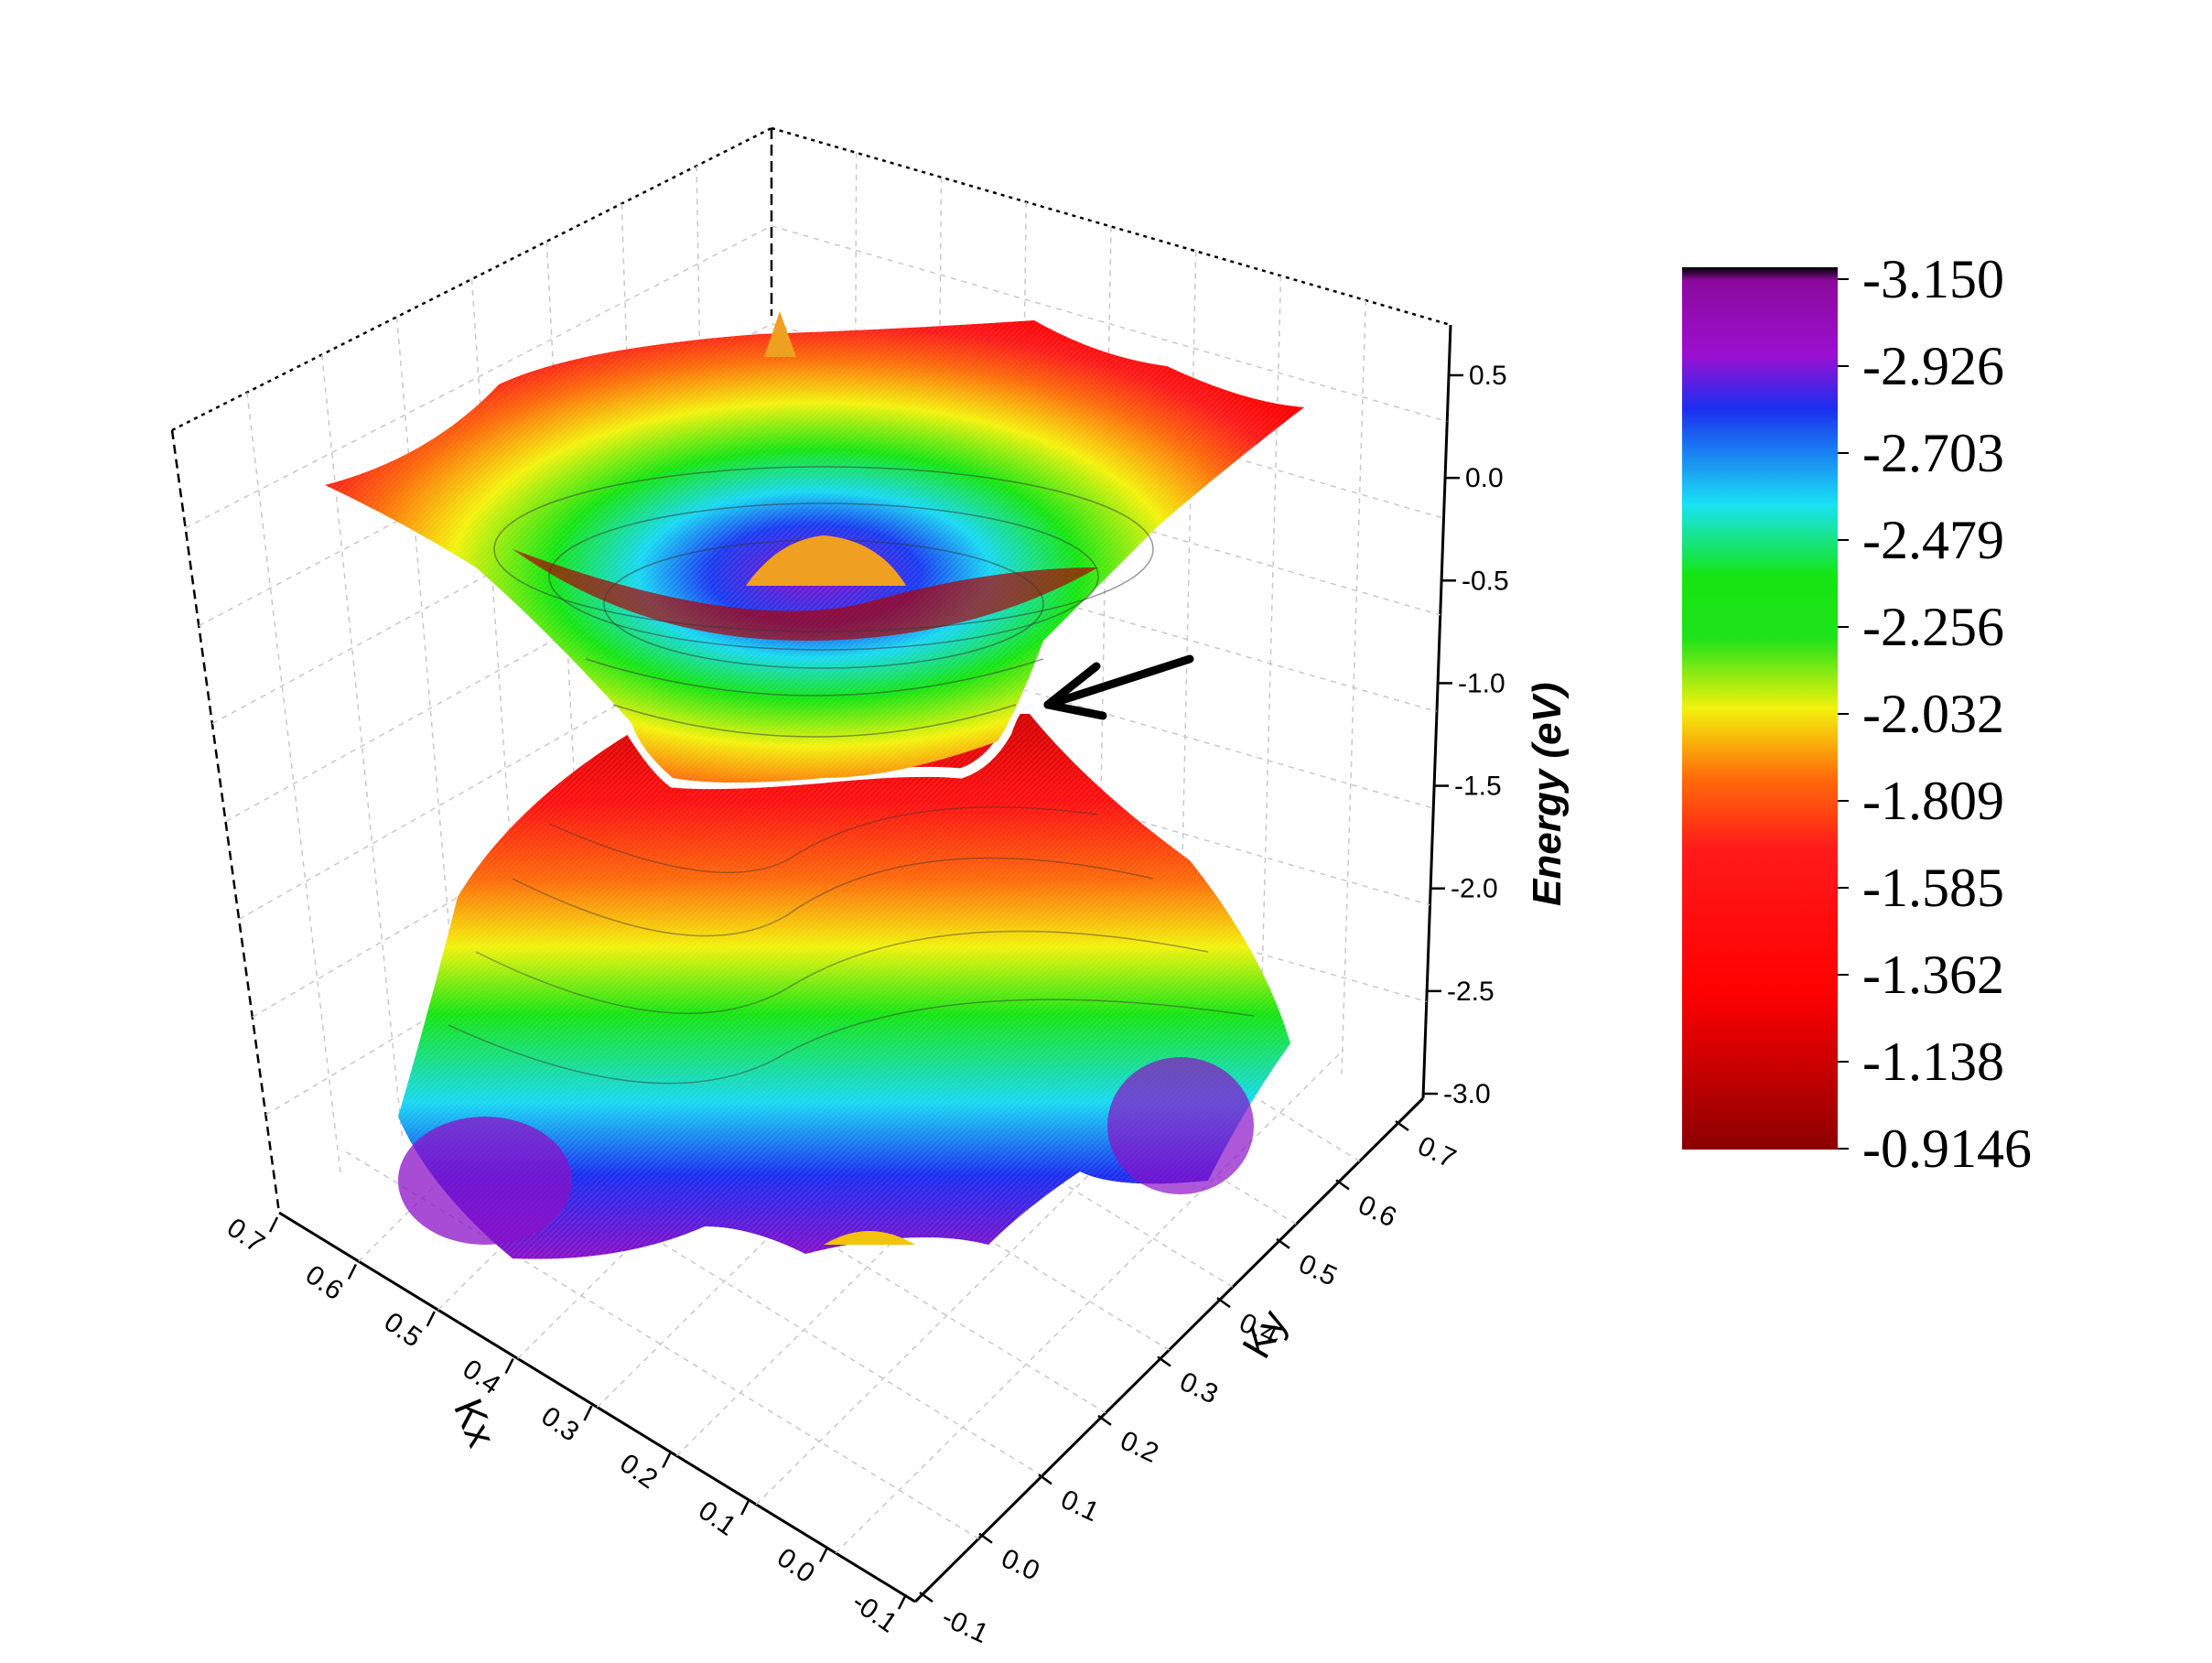 Image resolution: width=2212 pixels, height=1663 pixels. What do you see at coordinates (1488, 376) in the screenshot?
I see `z-tick-label: 0.5` at bounding box center [1488, 376].